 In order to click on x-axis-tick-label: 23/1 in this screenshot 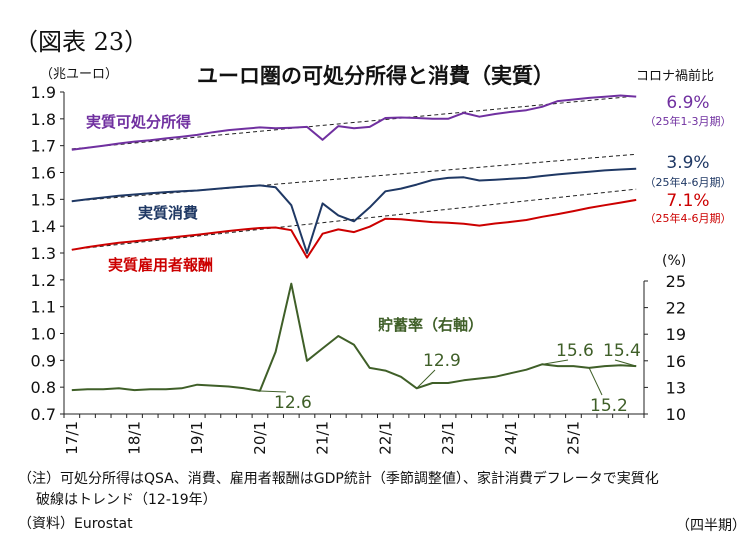, I will do `click(448, 438)`.